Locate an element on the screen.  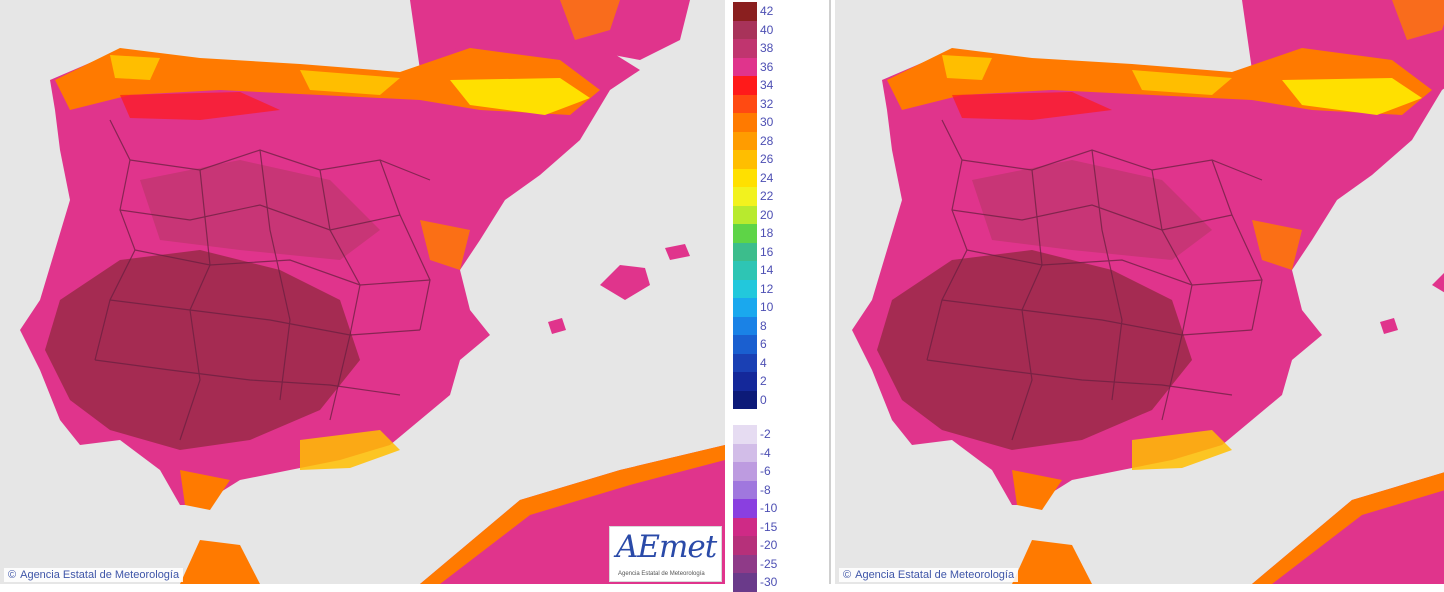
legend-label: -20 is located at coordinates (769, 545).